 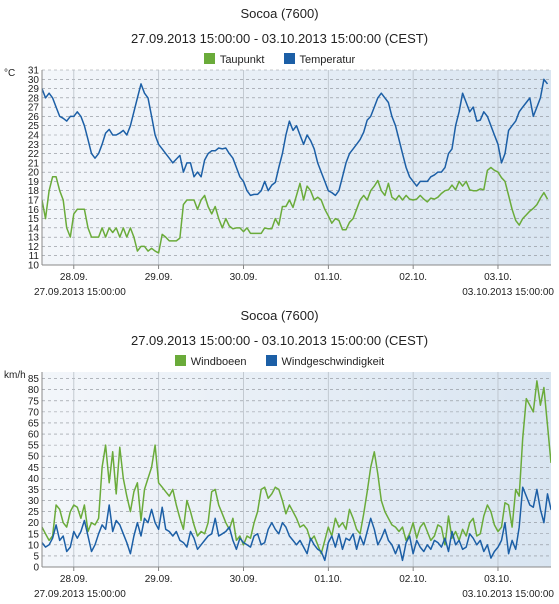 I want to click on series-line-taupunkt, so click(x=295, y=210).